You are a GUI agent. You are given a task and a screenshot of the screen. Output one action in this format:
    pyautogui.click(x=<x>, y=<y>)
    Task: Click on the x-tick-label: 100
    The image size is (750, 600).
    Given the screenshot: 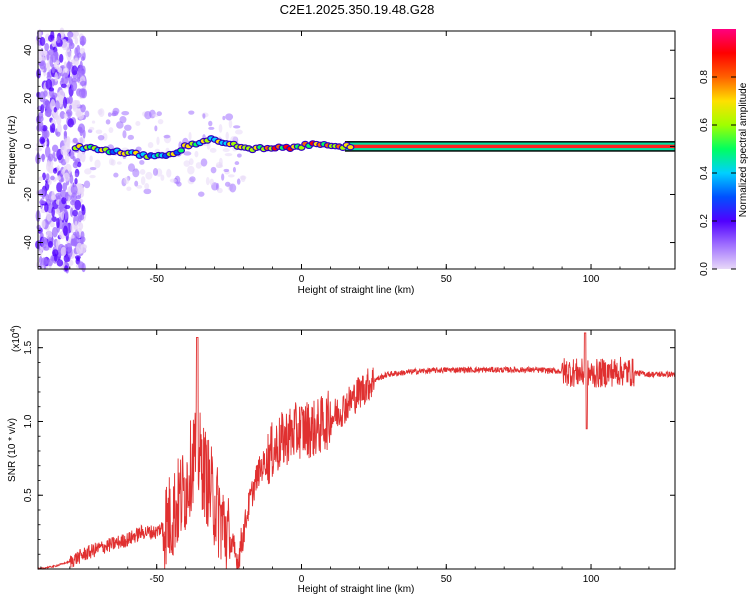 What is the action you would take?
    pyautogui.click(x=591, y=579)
    